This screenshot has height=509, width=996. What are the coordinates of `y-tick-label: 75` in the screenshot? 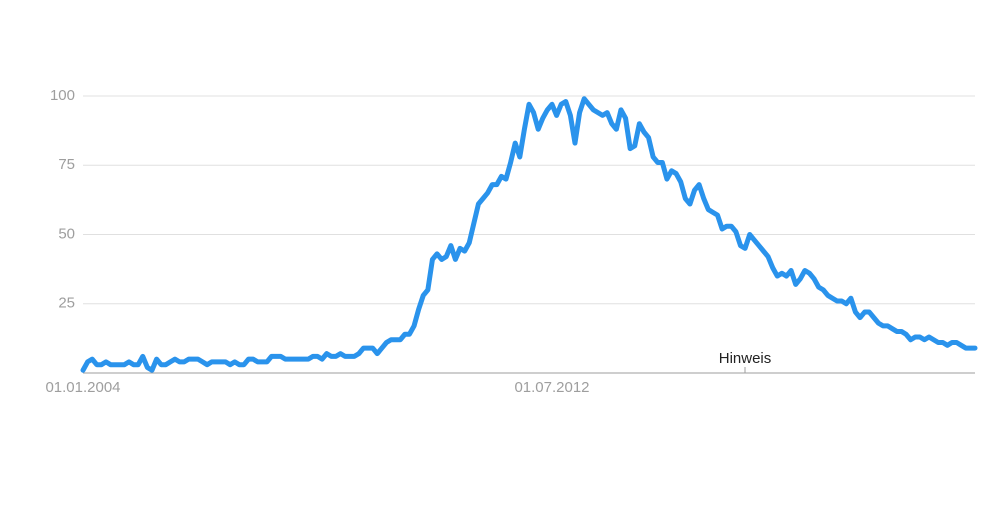 It's located at (66, 164).